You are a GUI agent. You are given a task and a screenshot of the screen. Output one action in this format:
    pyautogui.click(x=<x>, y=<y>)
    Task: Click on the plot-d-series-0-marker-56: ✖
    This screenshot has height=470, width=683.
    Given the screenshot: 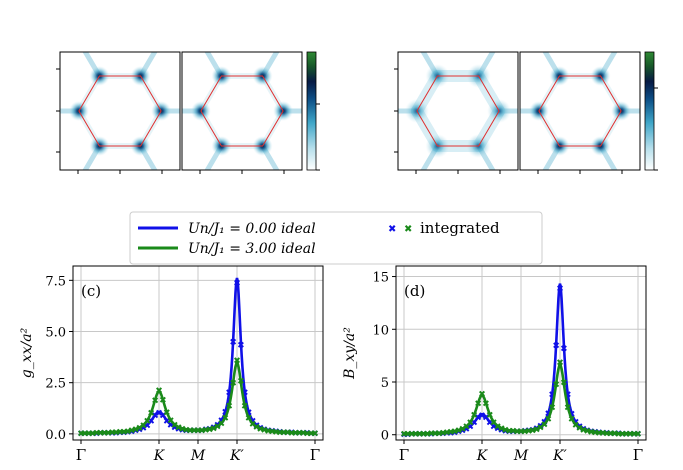 What is the action you would take?
    pyautogui.click(x=623, y=435)
    